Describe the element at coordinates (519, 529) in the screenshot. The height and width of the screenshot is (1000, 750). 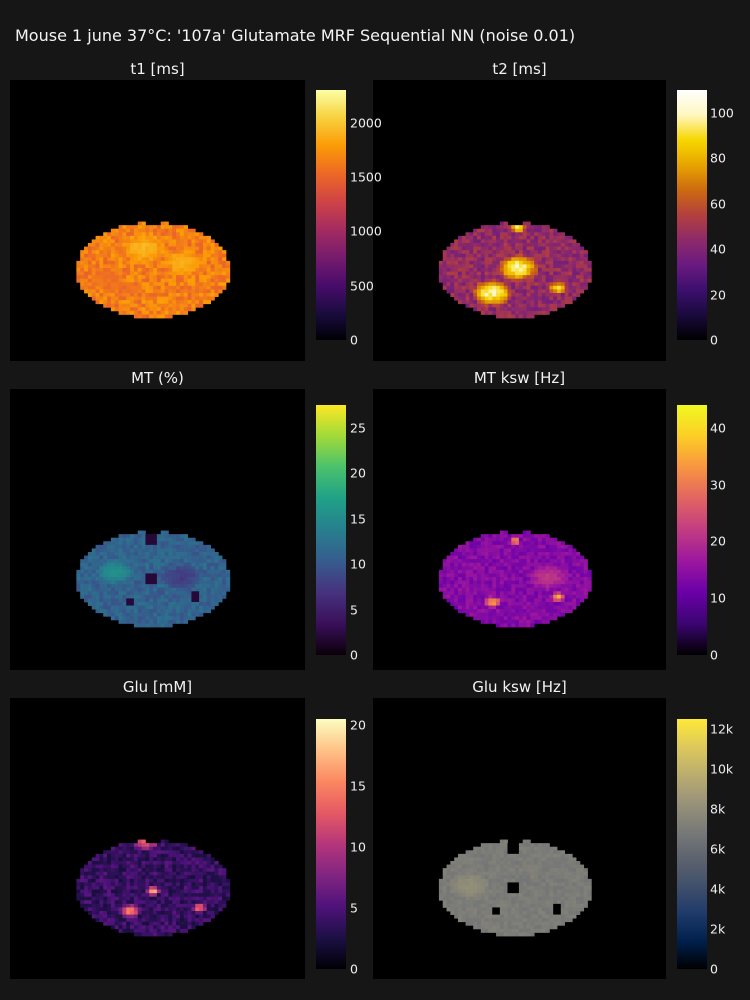
I see `heatmap-mt-ksw` at that location.